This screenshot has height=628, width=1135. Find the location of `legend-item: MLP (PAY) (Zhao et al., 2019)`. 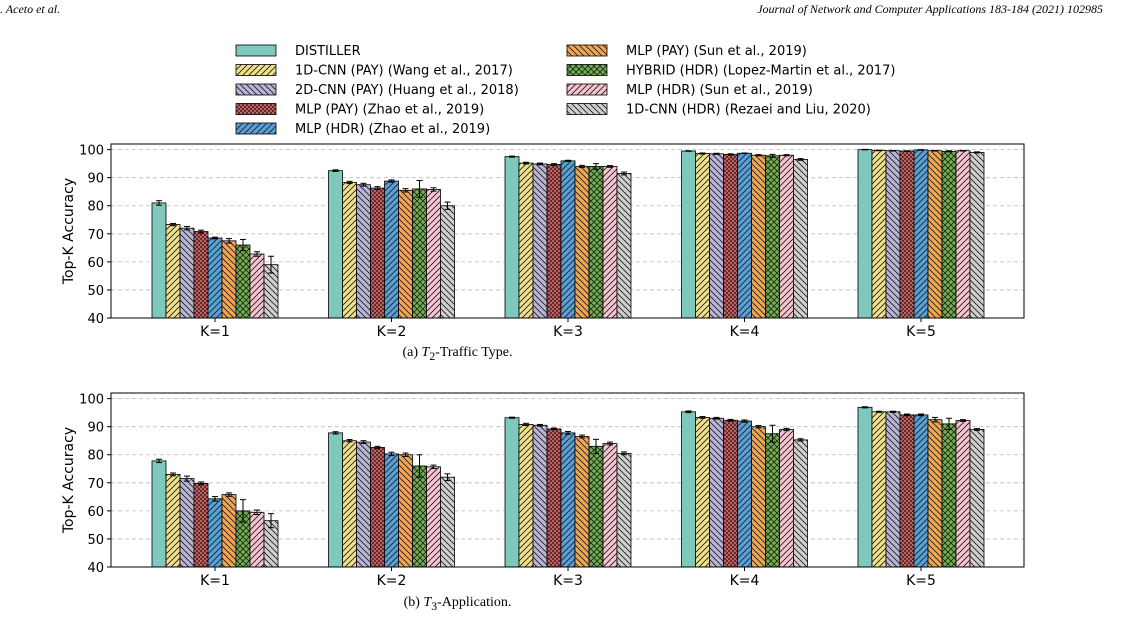

legend-item: MLP (PAY) (Zhao et al., 2019) is located at coordinates (359, 110).